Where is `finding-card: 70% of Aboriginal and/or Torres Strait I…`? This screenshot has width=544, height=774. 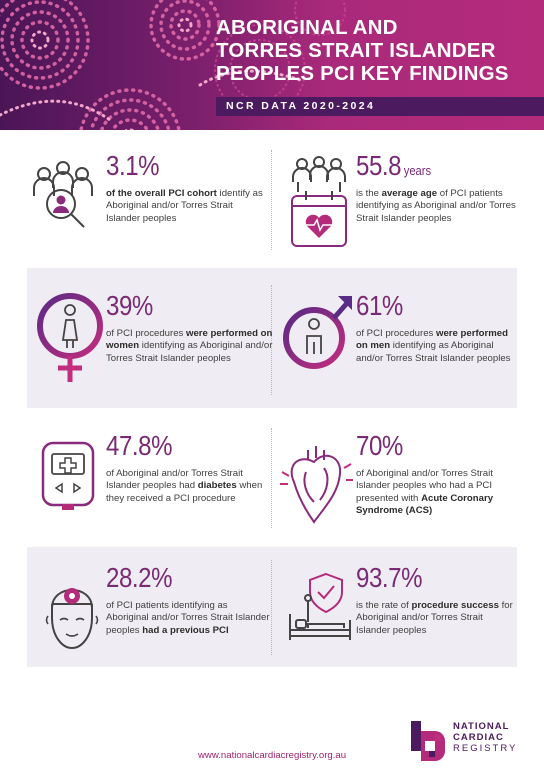
finding-card: 70% of Aboriginal and/or Torres Strait I… is located at coordinates (400, 485).